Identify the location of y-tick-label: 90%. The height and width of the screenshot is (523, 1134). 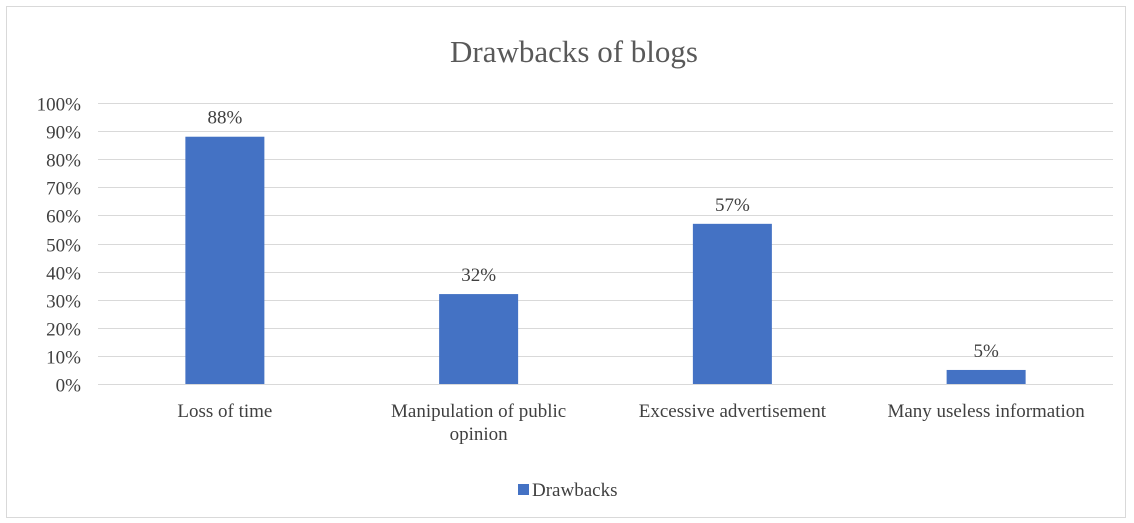
(63, 133).